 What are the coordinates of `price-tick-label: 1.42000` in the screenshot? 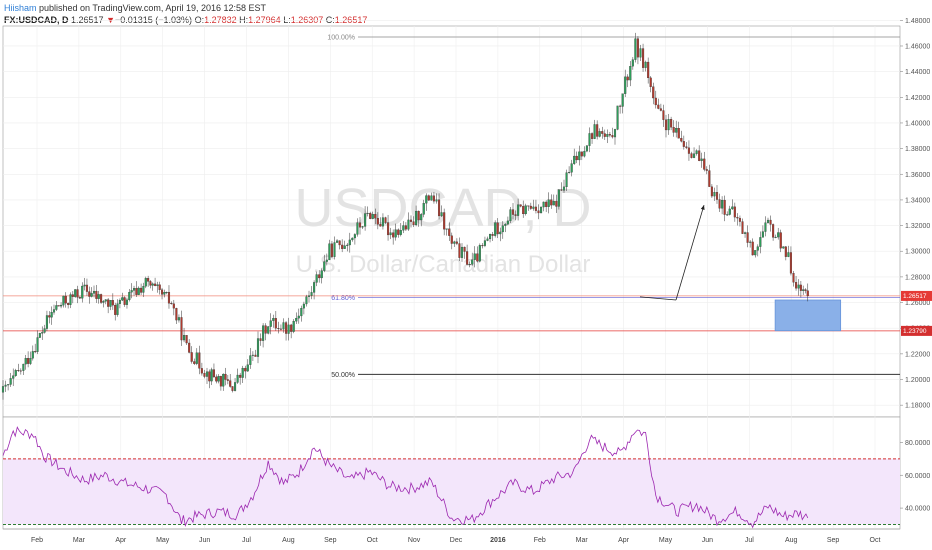 It's located at (917, 98).